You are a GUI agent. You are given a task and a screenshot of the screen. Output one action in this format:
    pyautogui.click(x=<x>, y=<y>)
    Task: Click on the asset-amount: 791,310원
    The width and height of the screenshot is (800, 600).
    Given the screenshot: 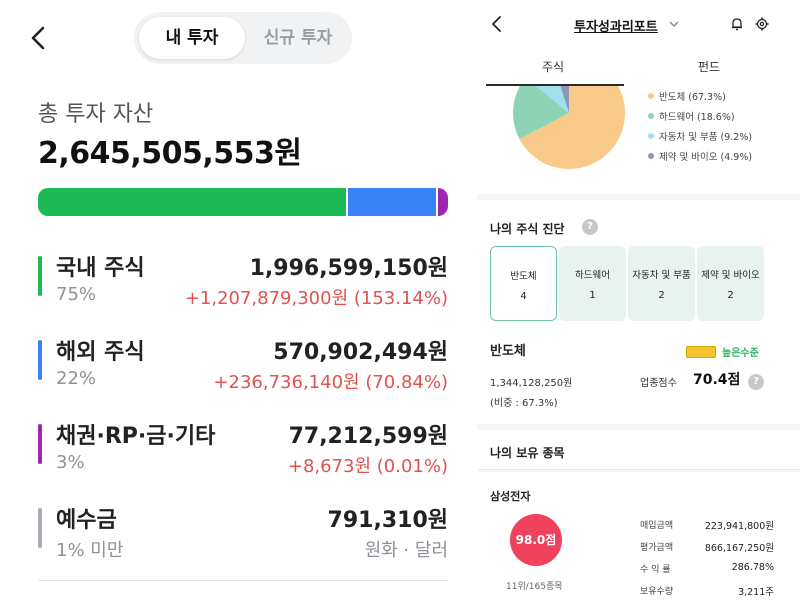 What is the action you would take?
    pyautogui.click(x=387, y=520)
    